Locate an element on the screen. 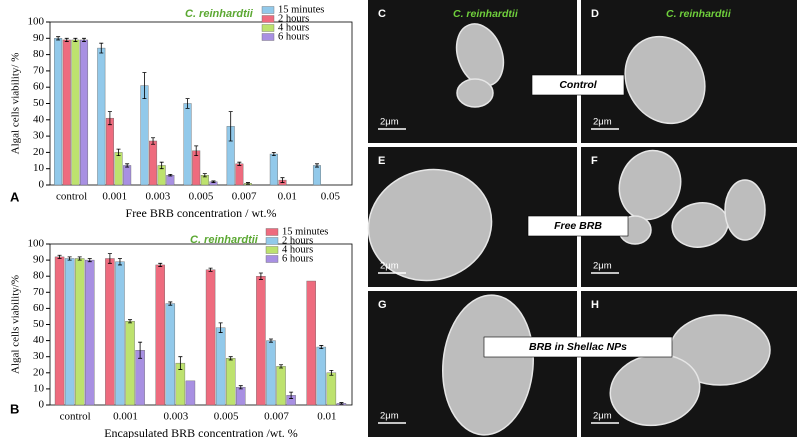  y-tick-label: 40 is located at coordinates (39, 340).